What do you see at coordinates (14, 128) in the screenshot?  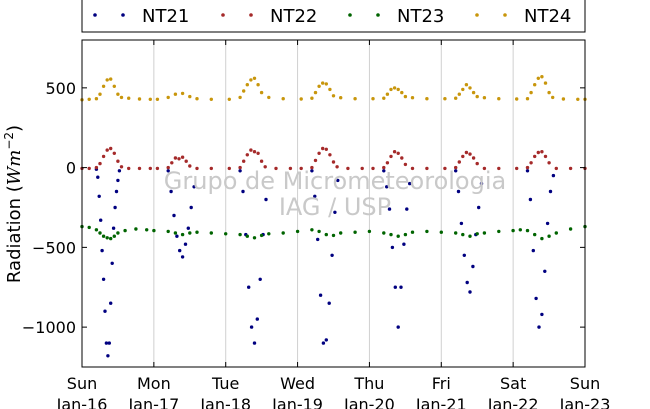 I see `y-axis-label-close: )` at bounding box center [14, 128].